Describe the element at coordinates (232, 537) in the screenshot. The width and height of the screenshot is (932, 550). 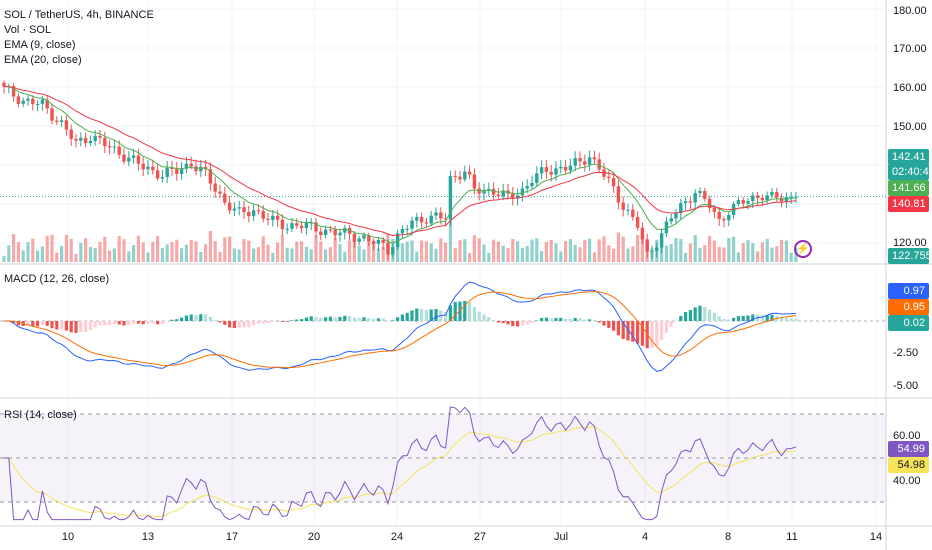
I see `x-tick-17: 17` at that location.